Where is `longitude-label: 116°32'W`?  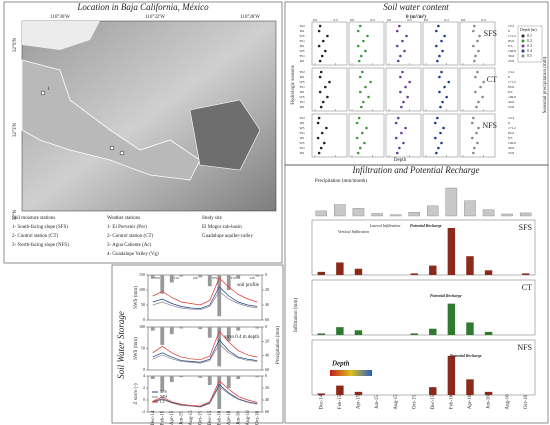
longitude-label: 116°32'W is located at coordinates (155, 17).